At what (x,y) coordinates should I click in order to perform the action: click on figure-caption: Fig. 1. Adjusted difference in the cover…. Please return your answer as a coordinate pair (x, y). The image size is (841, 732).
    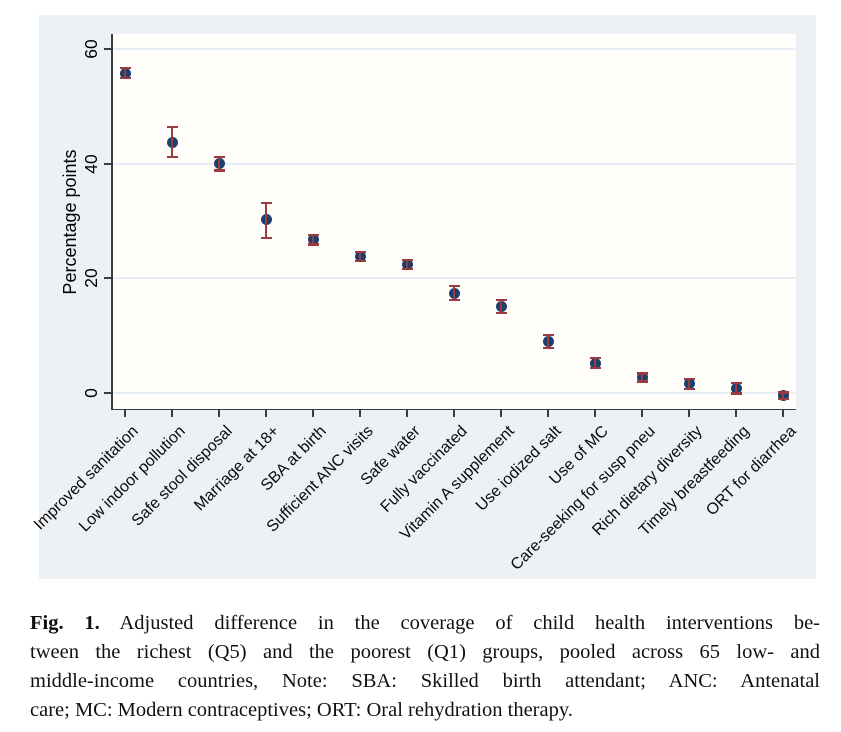
    Looking at the image, I should click on (425, 667).